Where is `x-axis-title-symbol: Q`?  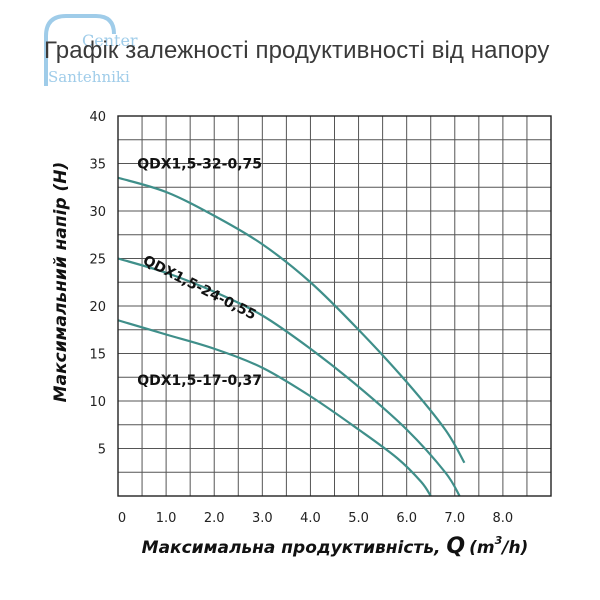
x-axis-title-symbol: Q is located at coordinates (455, 546).